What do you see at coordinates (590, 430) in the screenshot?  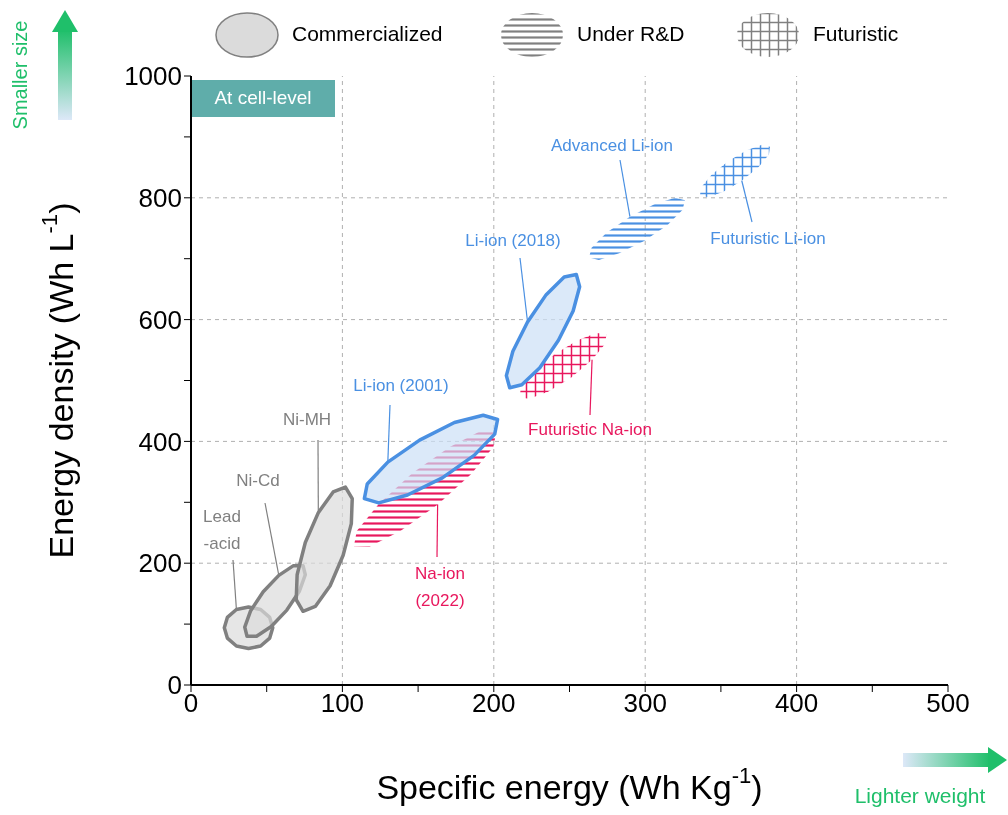 I see `annotation: Futuristic Na-ion` at bounding box center [590, 430].